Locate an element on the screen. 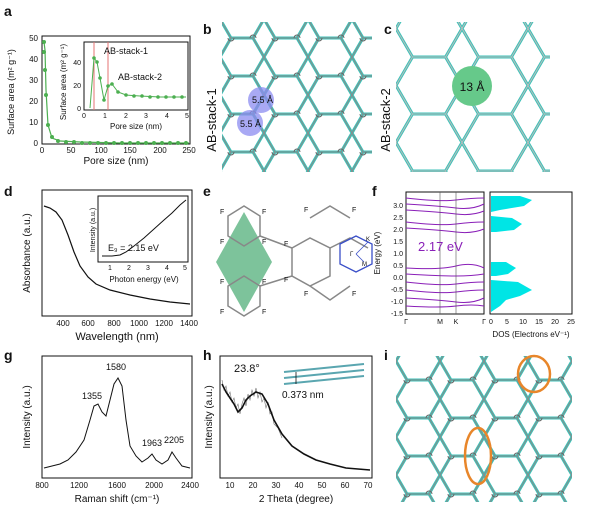  panel-d-xtick: 800 is located at coordinates (114, 323).